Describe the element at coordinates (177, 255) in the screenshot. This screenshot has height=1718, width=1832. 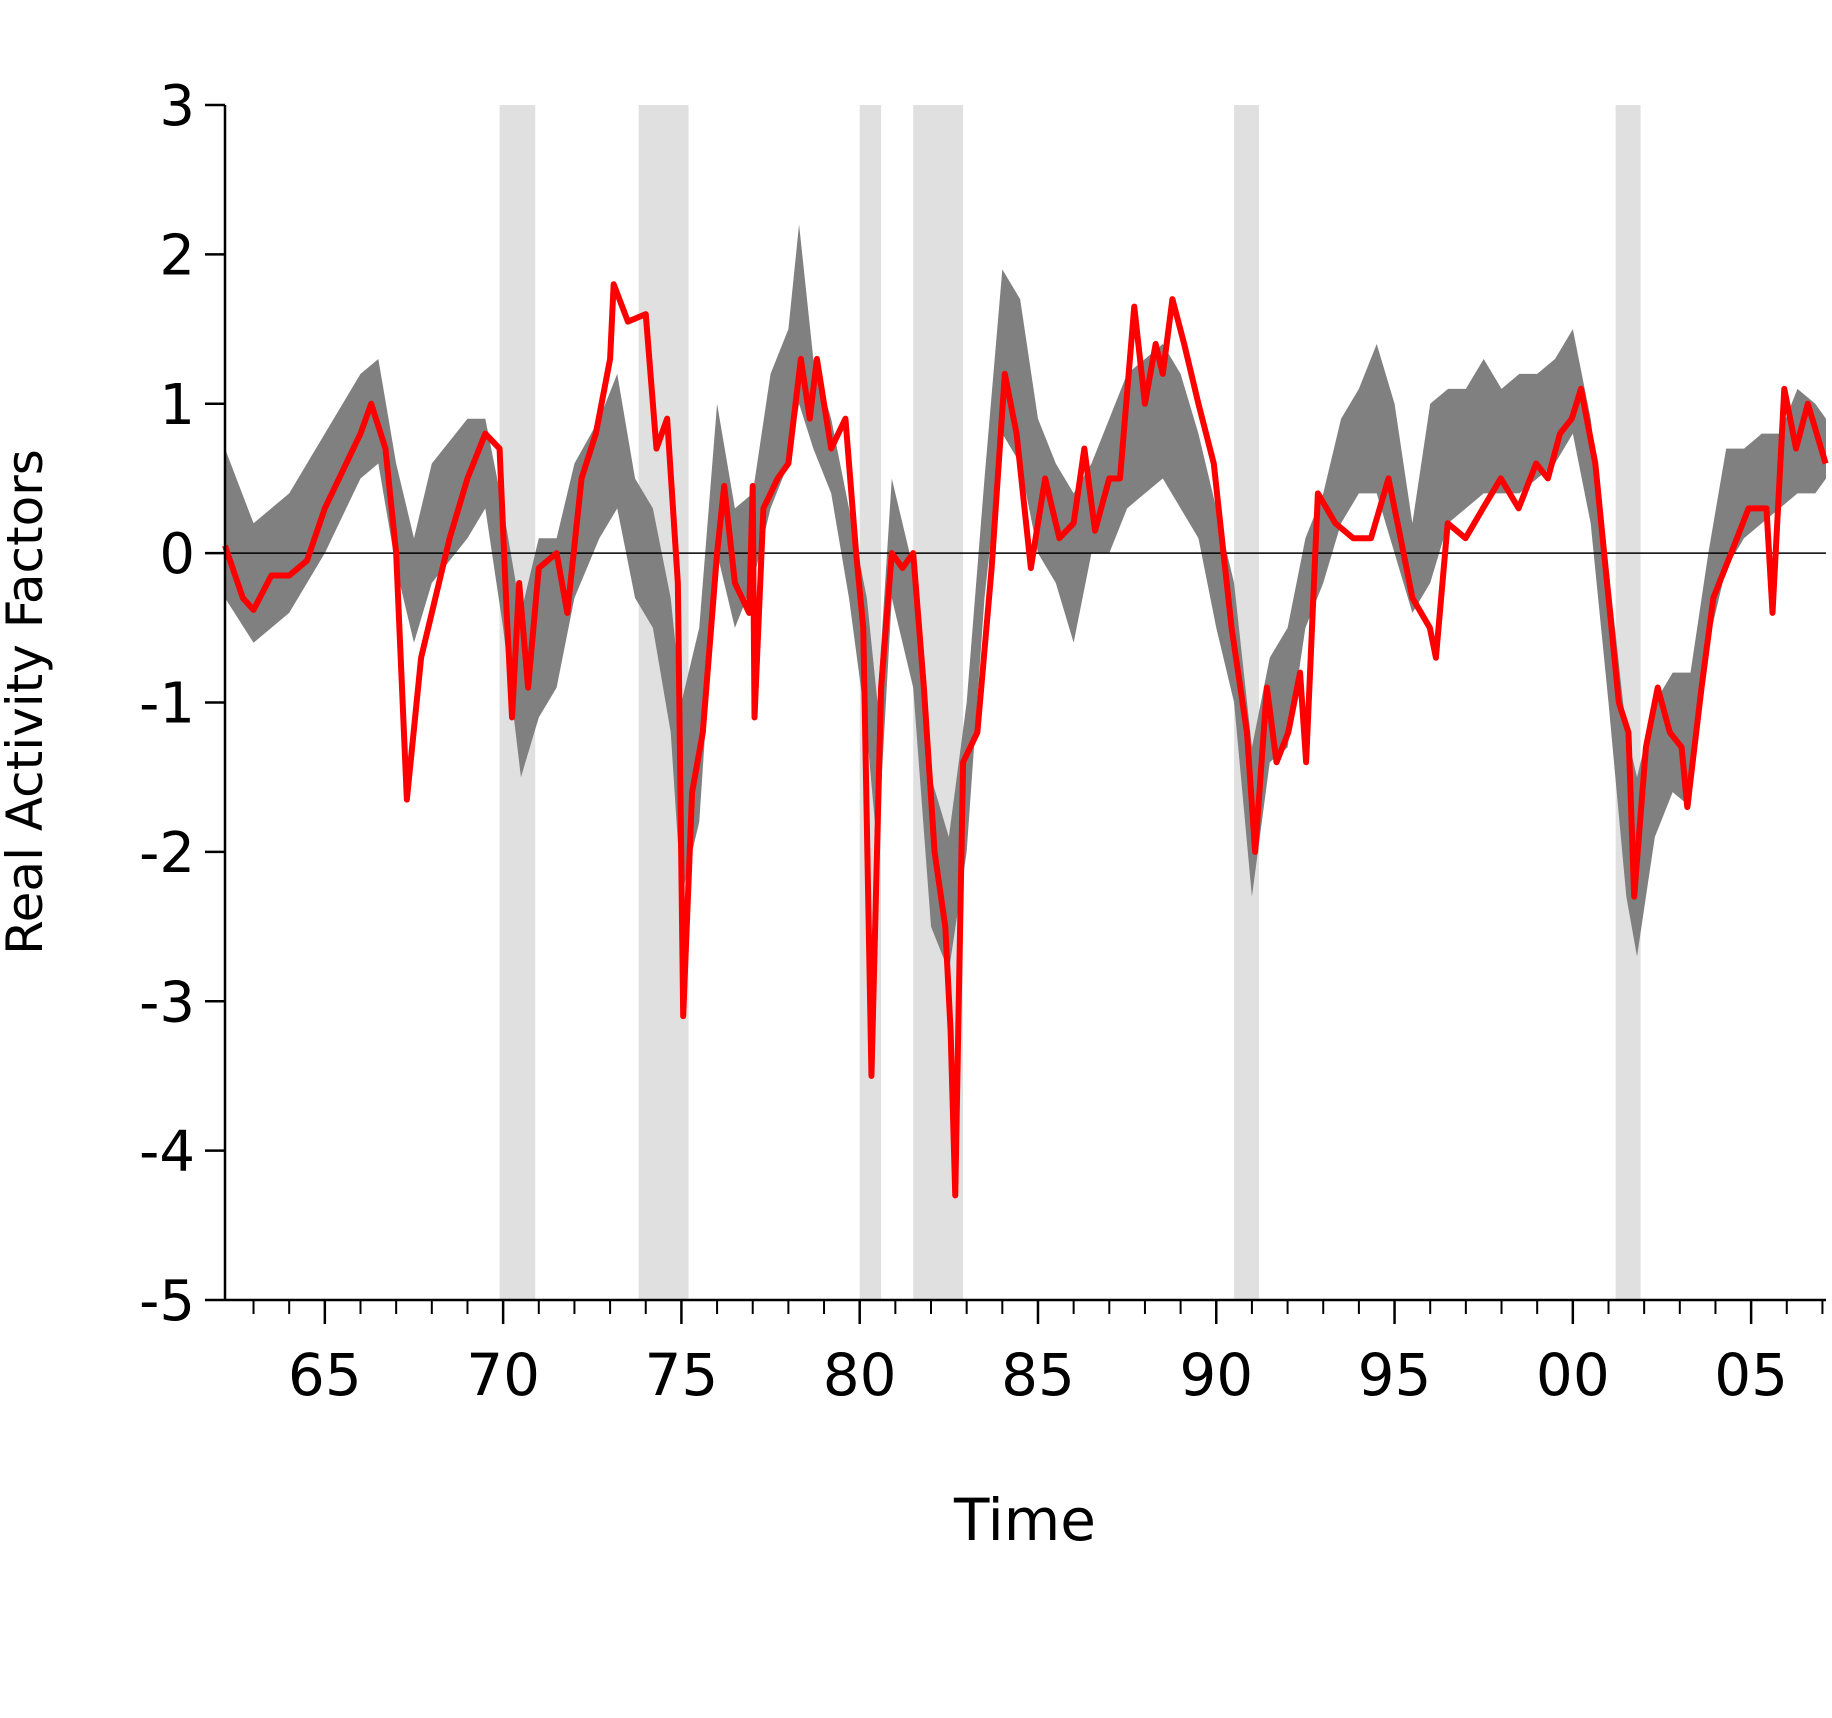
I see `y-tick-label: 2` at that location.